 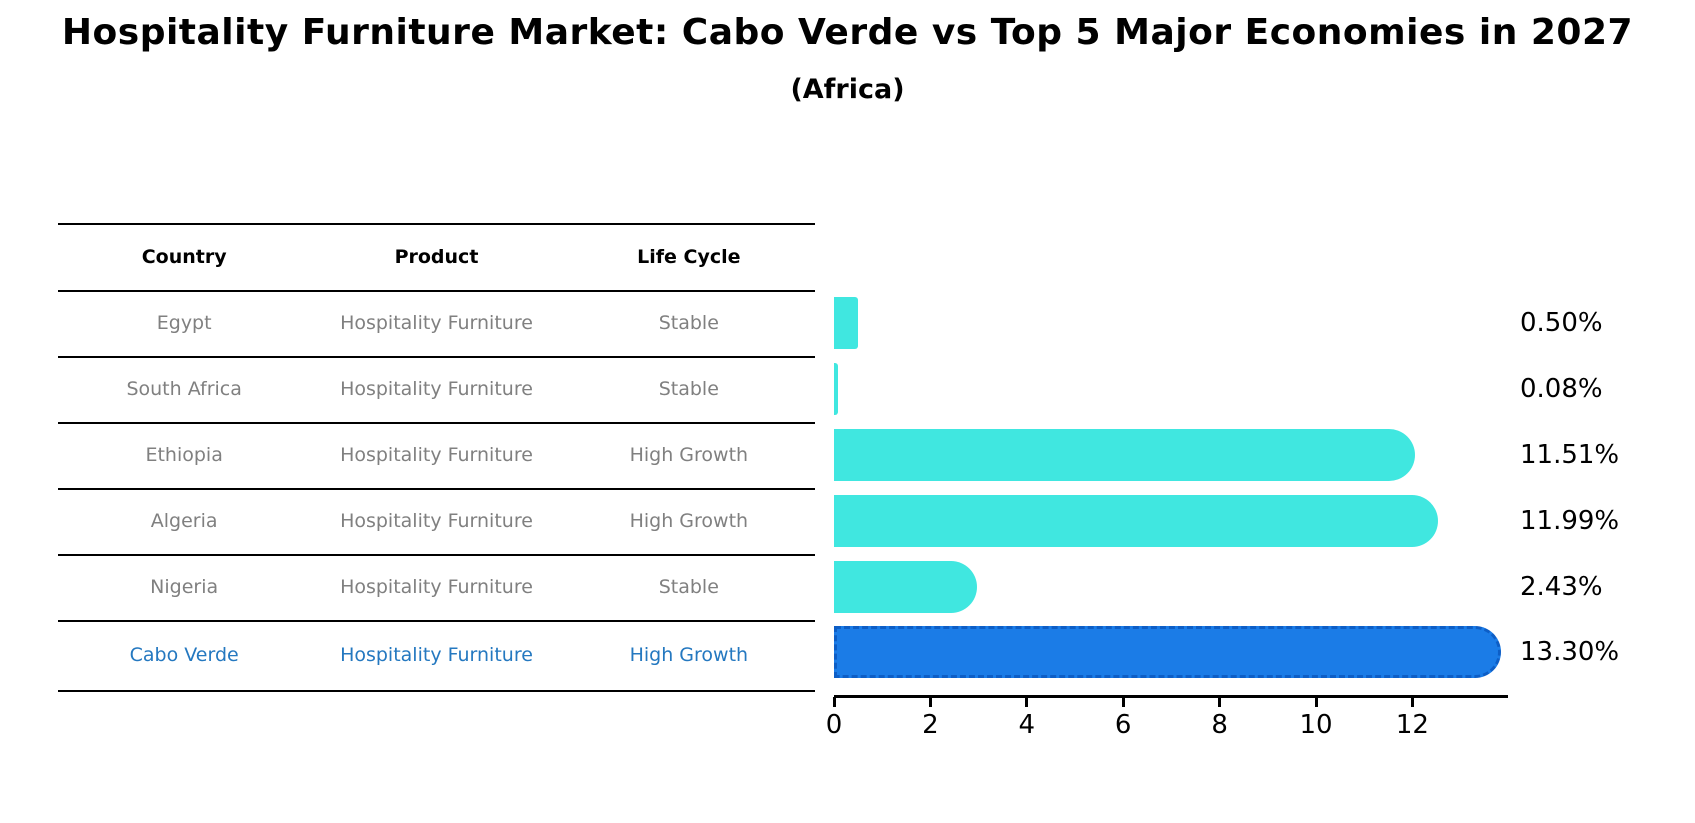 I want to click on table-row: Nigeria Hospitality Furniture Stable, so click(x=436, y=587).